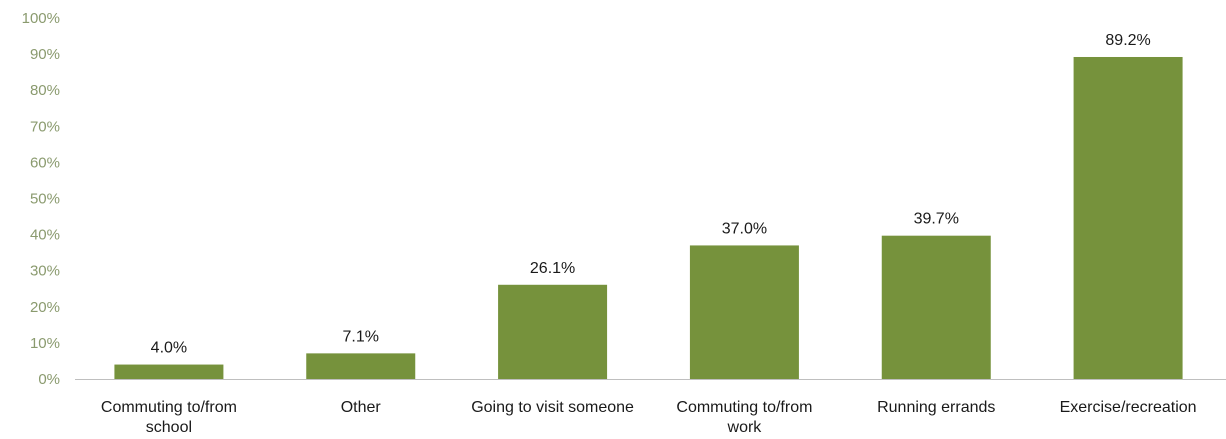 This screenshot has width=1226, height=439. I want to click on x-tick-label-line: Exercise/recreation, so click(1128, 407).